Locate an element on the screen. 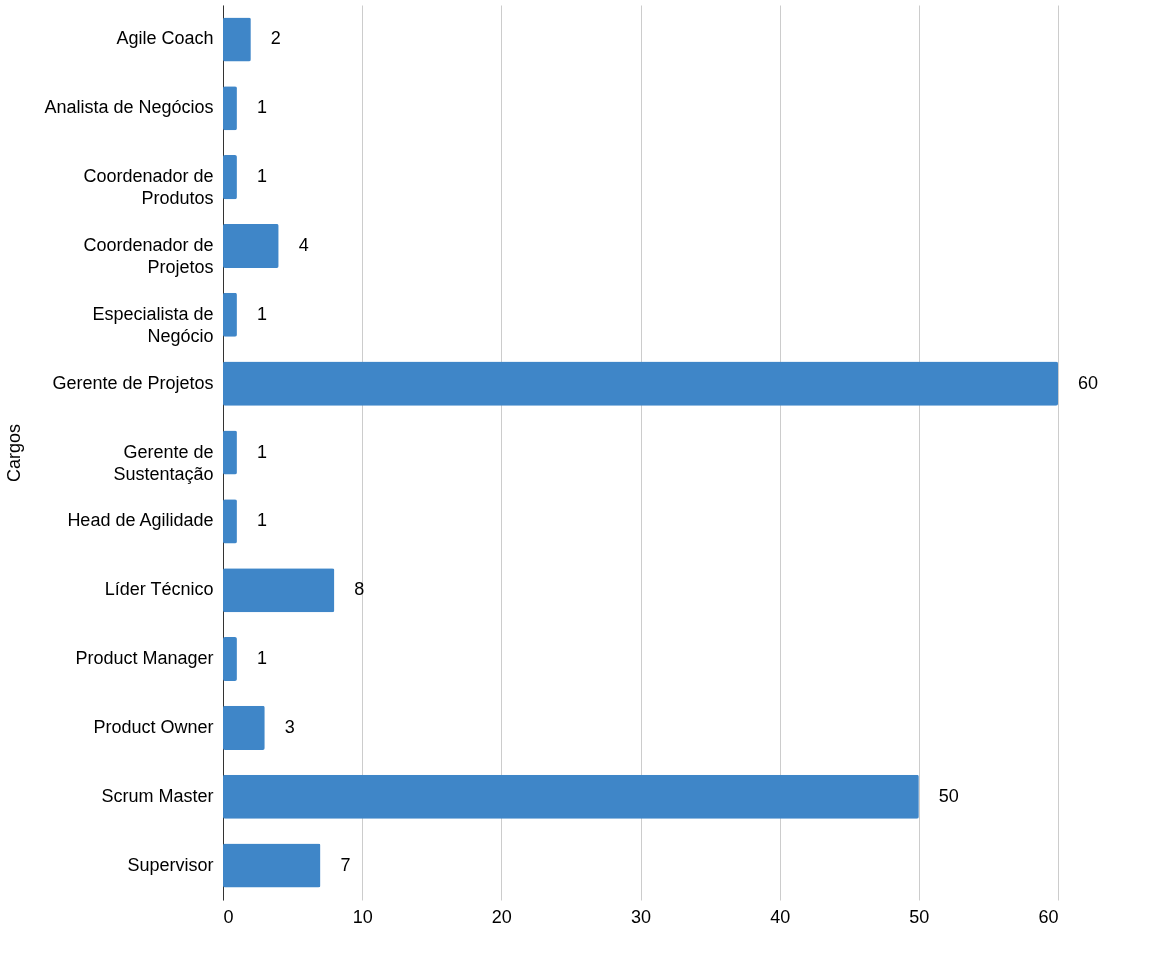 The width and height of the screenshot is (1165, 968). data-label: 2 is located at coordinates (275, 38).